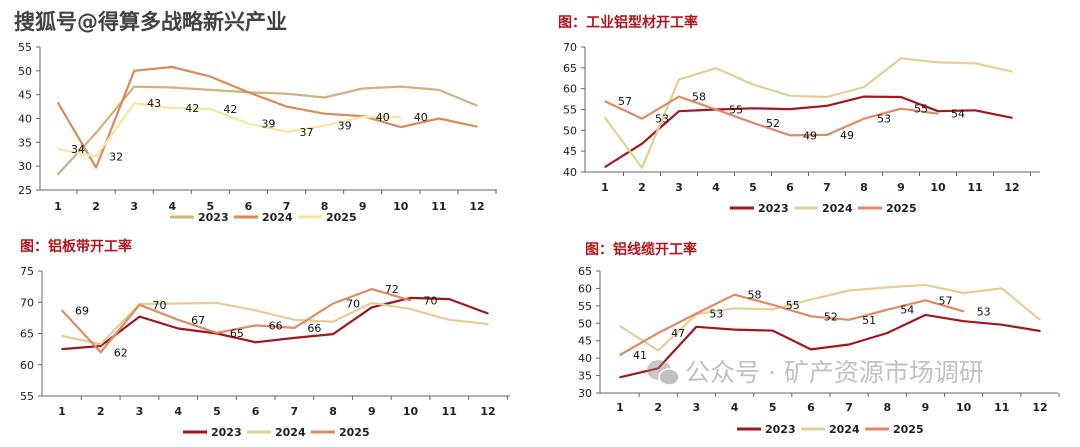 This screenshot has width=1080, height=447. Describe the element at coordinates (585, 376) in the screenshot. I see `y-tick-label: 35` at that location.